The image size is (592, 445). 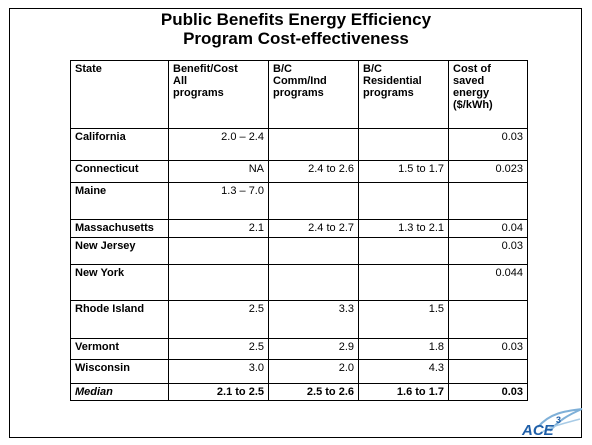 I want to click on value-cell: 0.04, so click(x=488, y=228).